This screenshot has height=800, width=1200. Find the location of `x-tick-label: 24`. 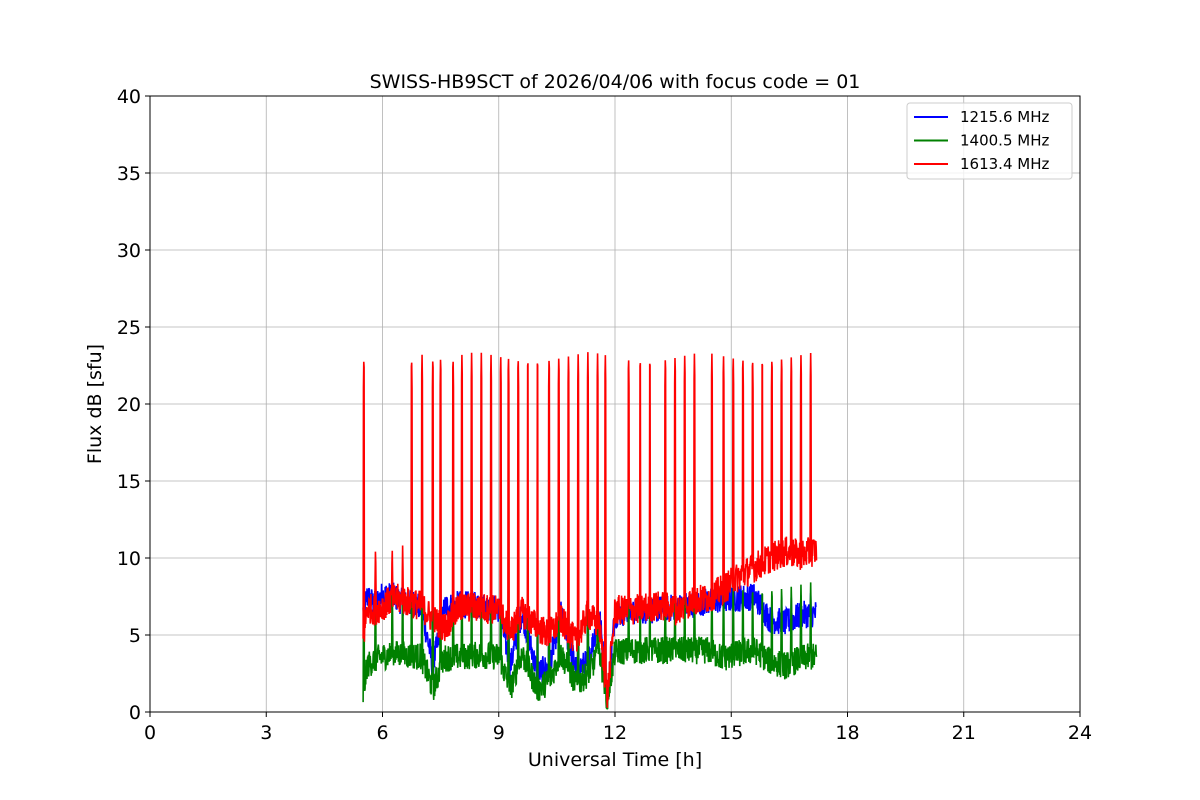

x-tick-label: 24 is located at coordinates (1080, 733).